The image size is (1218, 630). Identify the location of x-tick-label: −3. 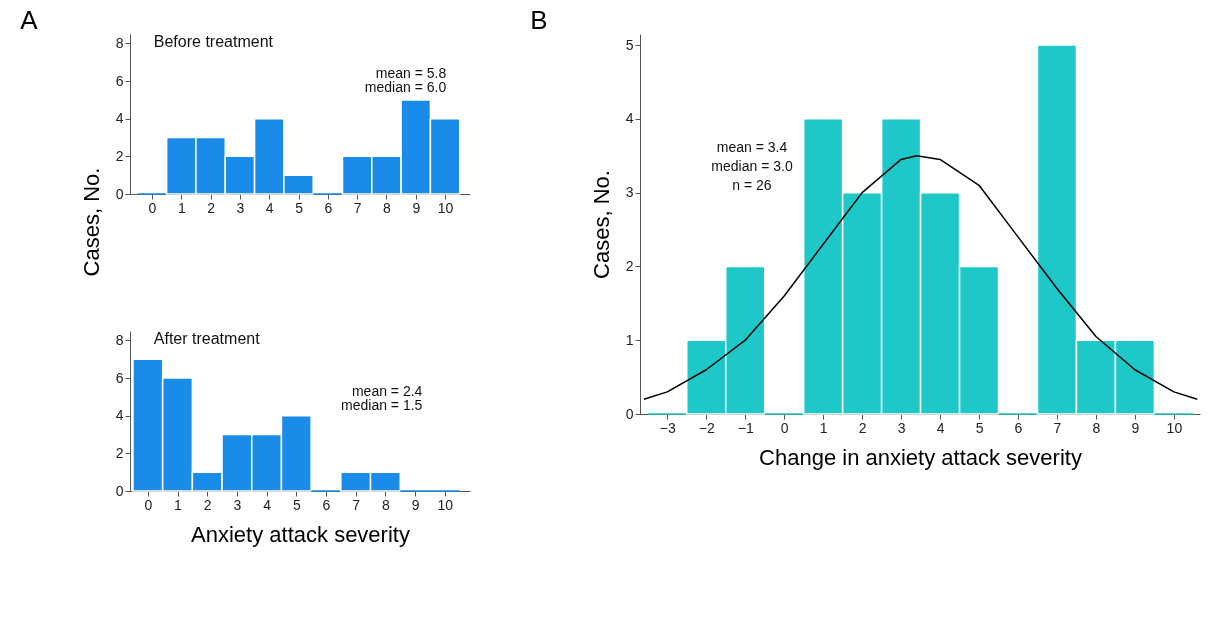
(667, 427).